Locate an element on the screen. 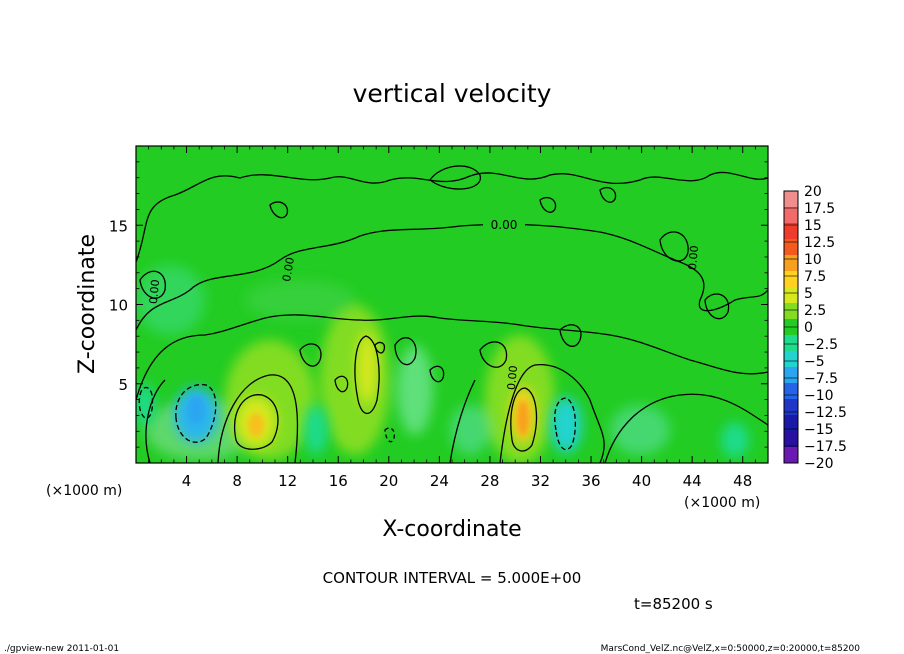 The height and width of the screenshot is (654, 904). colorbar-label: −2.5 is located at coordinates (821, 345).